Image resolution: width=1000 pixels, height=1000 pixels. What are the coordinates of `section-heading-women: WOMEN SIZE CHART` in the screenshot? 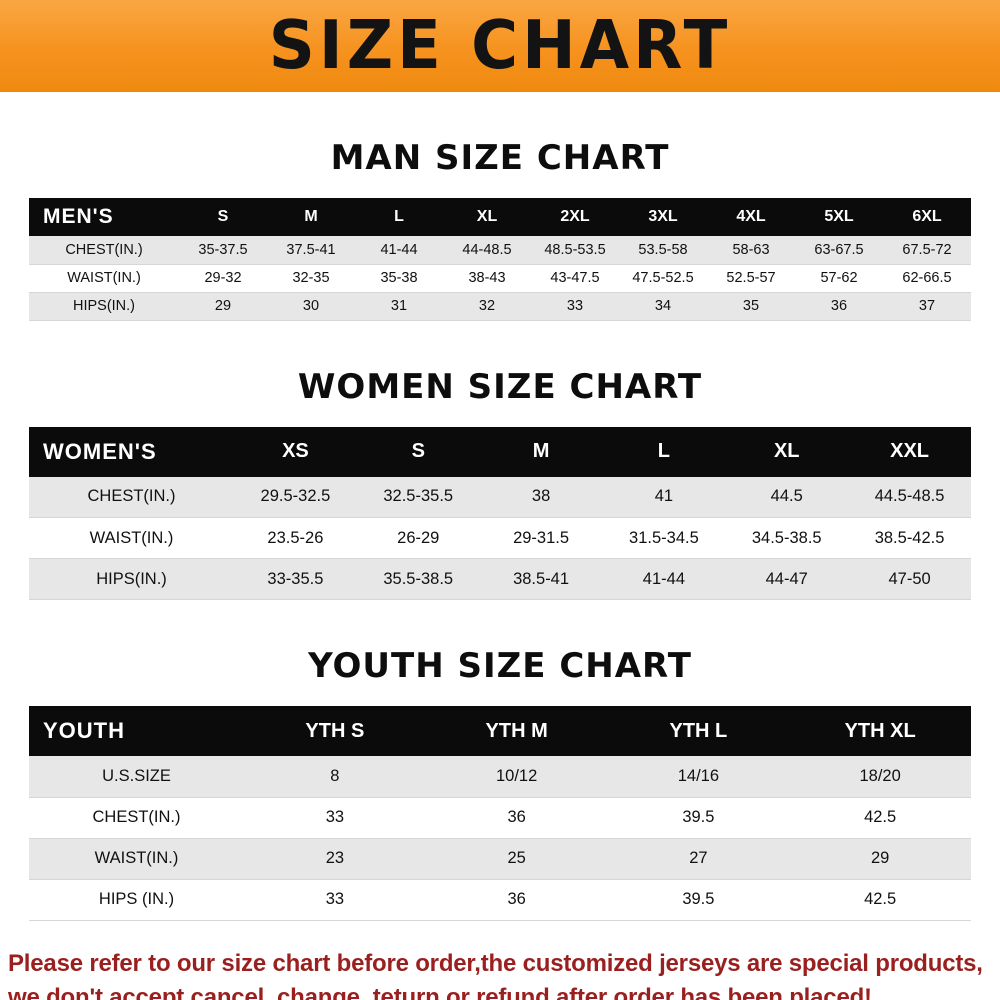 It's located at (500, 386).